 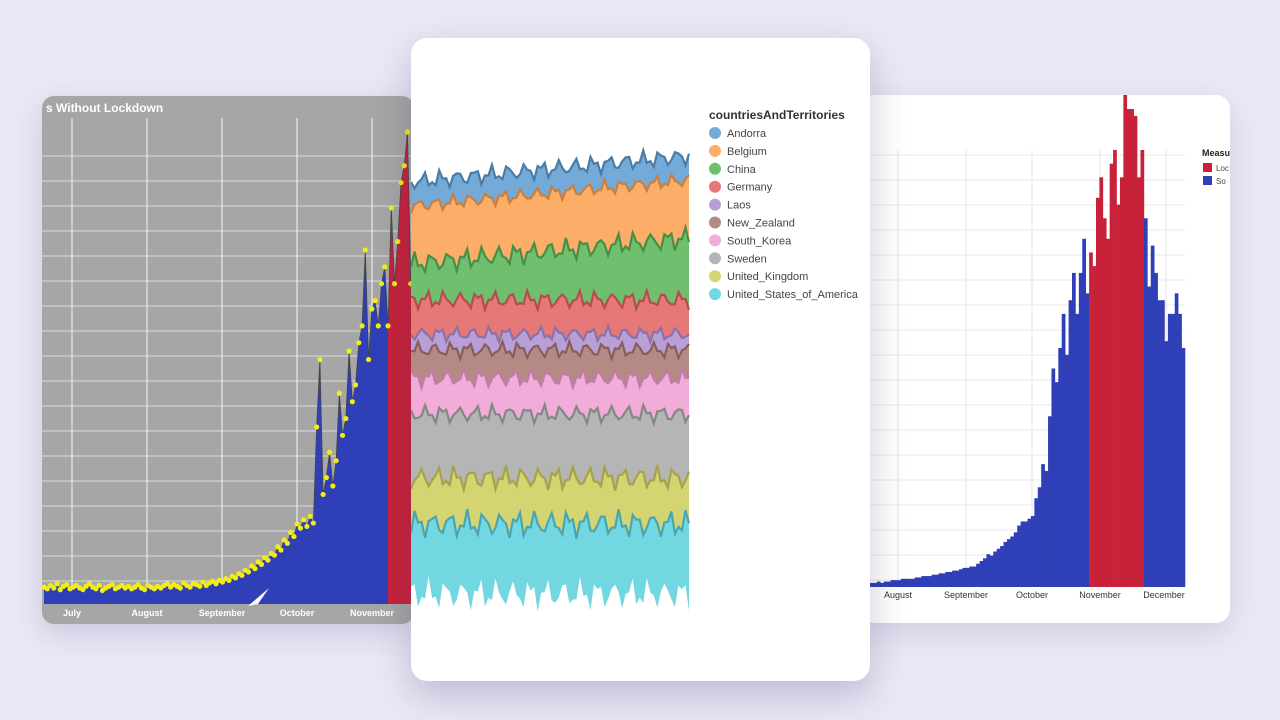 What do you see at coordinates (550, 560) in the screenshot?
I see `stream-layer-united-states-of-america` at bounding box center [550, 560].